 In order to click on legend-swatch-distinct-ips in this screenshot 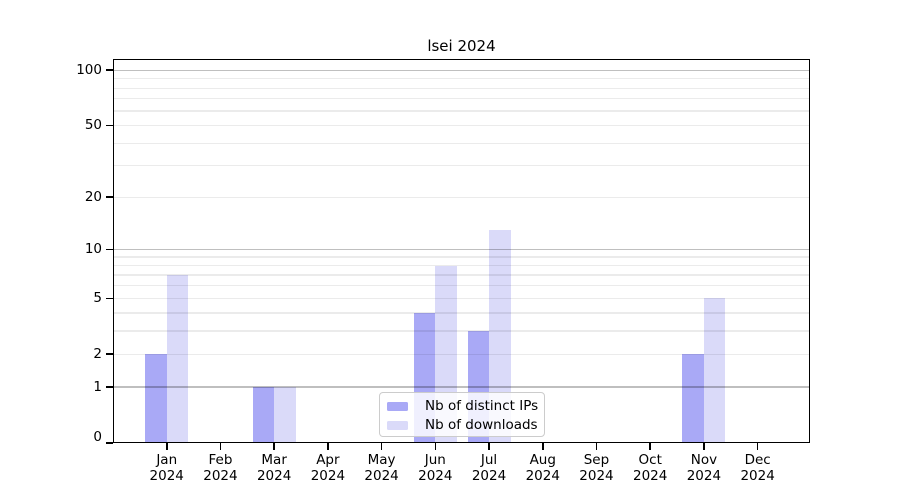, I will do `click(397, 406)`.